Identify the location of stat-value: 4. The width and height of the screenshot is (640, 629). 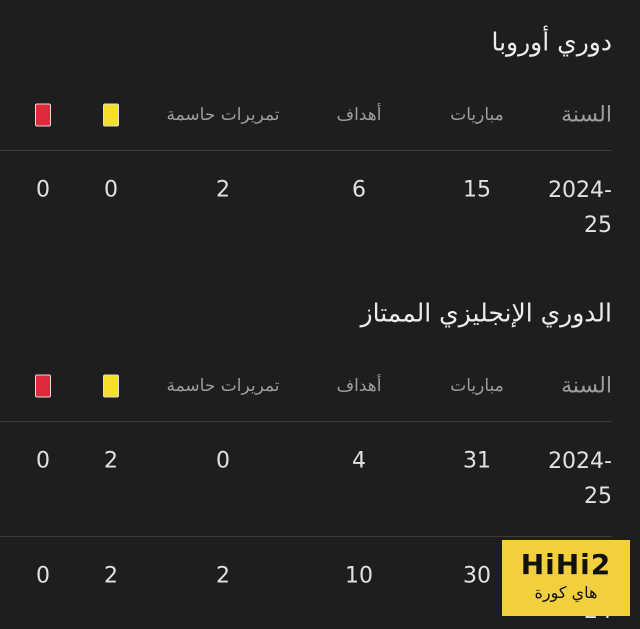
(359, 461).